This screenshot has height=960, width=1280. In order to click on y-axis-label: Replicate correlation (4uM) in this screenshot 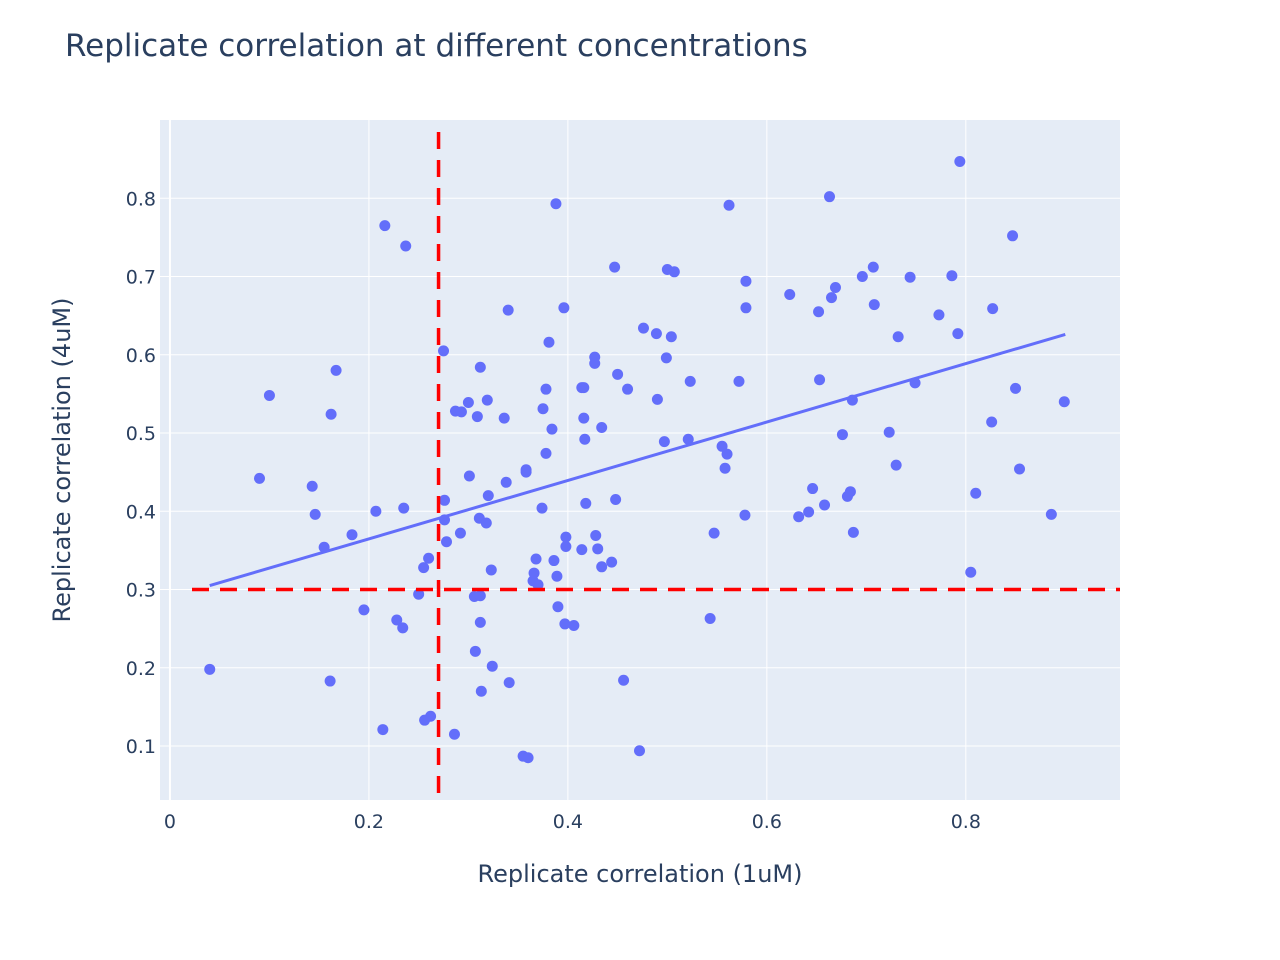, I will do `click(62, 460)`.